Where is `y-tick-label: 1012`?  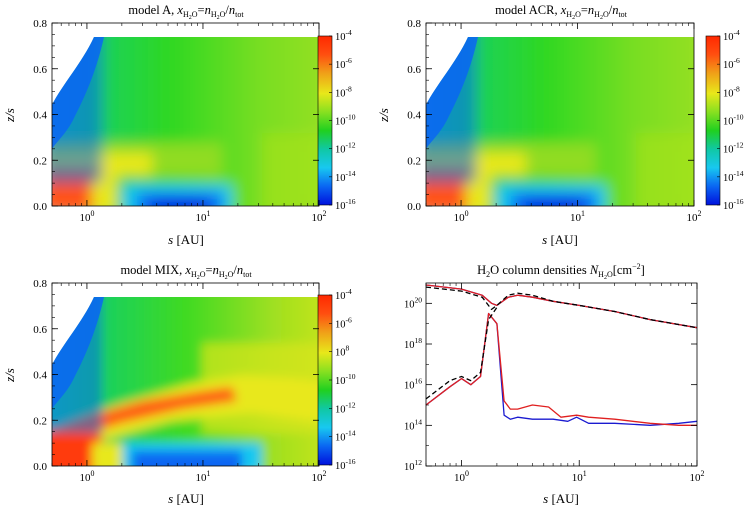
y-tick-label: 1012 is located at coordinates (413, 465).